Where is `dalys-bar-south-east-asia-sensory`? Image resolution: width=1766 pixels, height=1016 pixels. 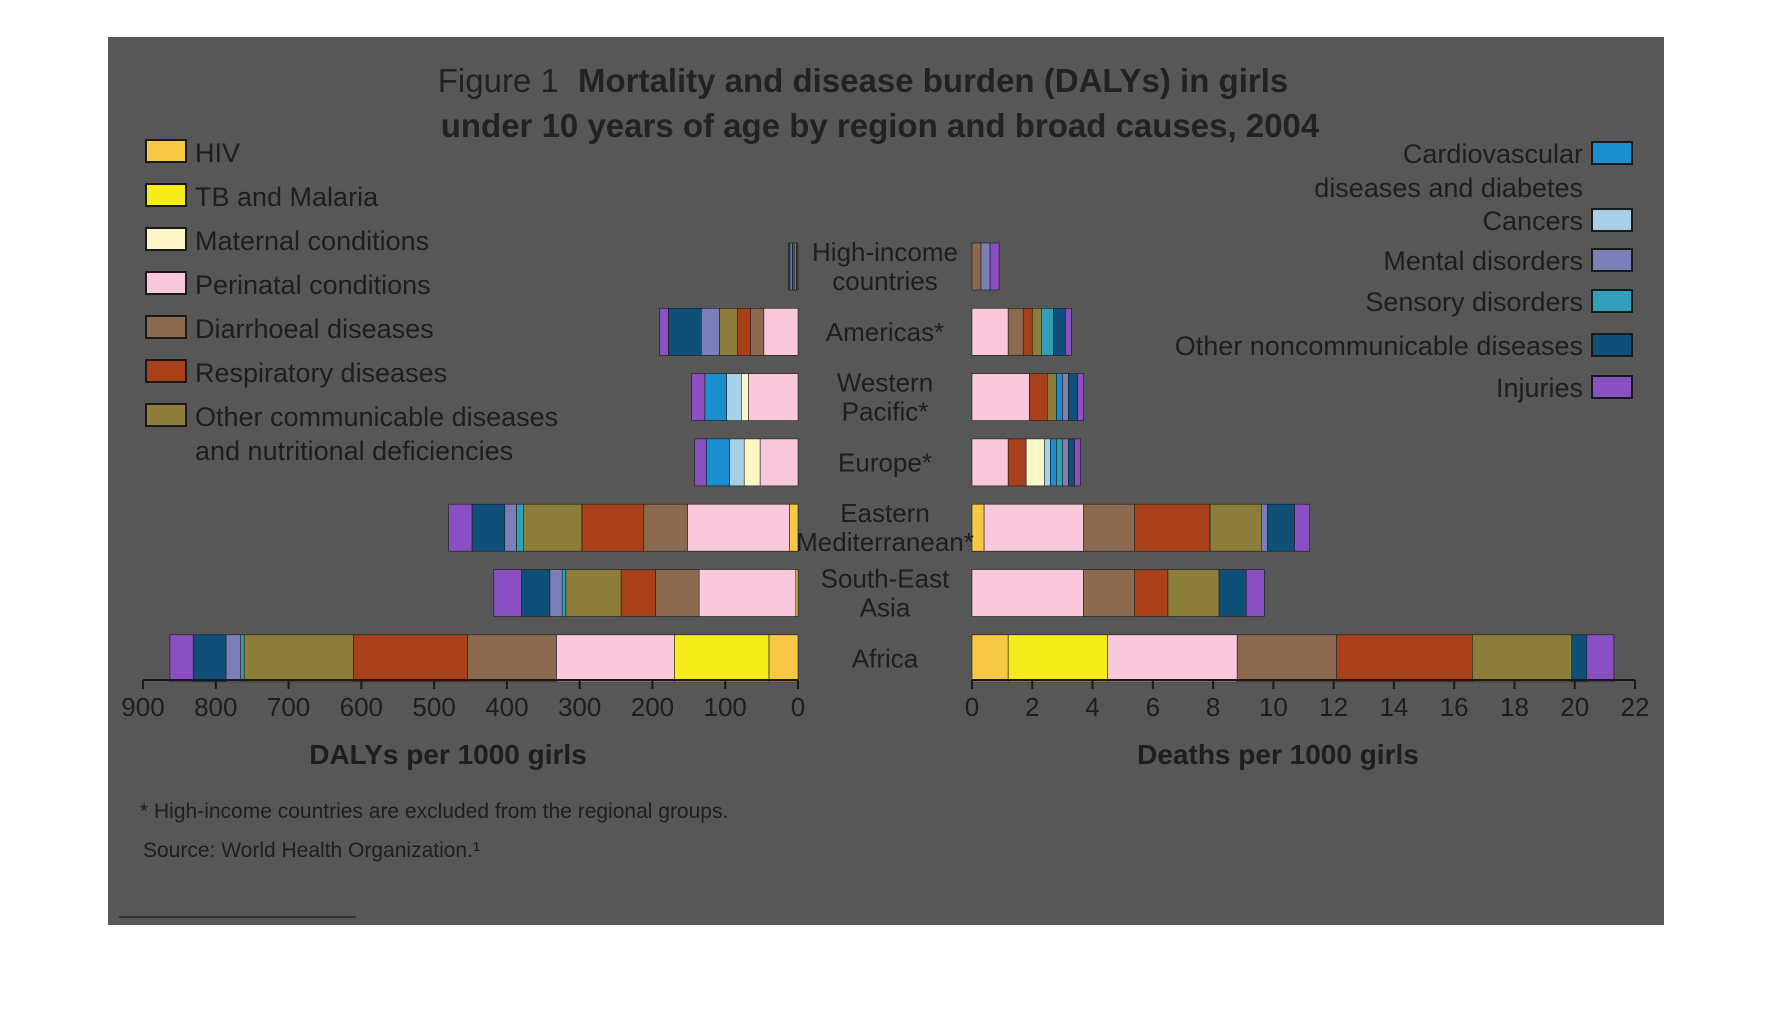 dalys-bar-south-east-asia-sensory is located at coordinates (564, 593).